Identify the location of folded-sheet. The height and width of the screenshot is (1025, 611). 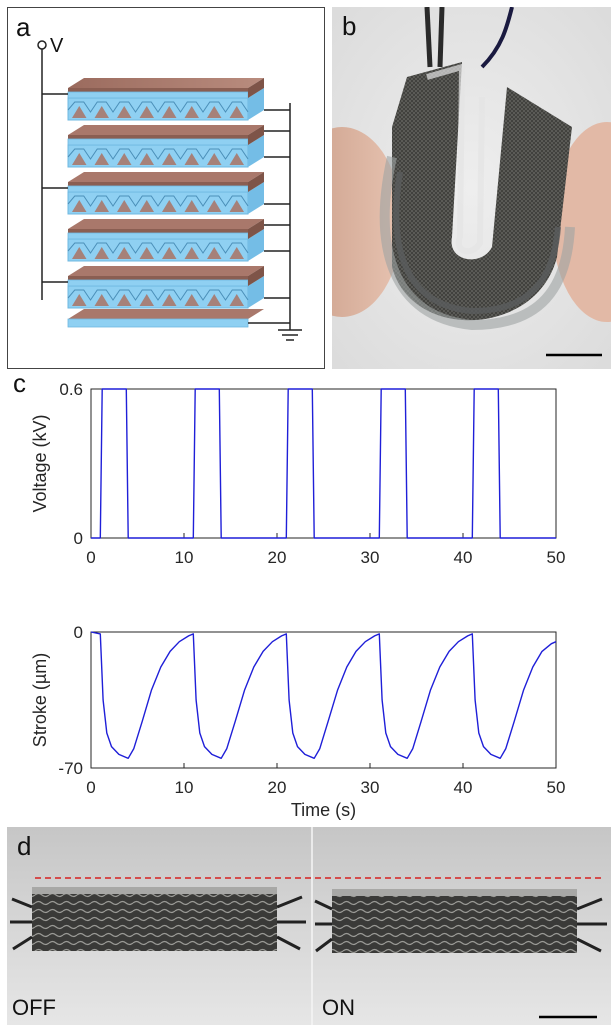
(482, 191).